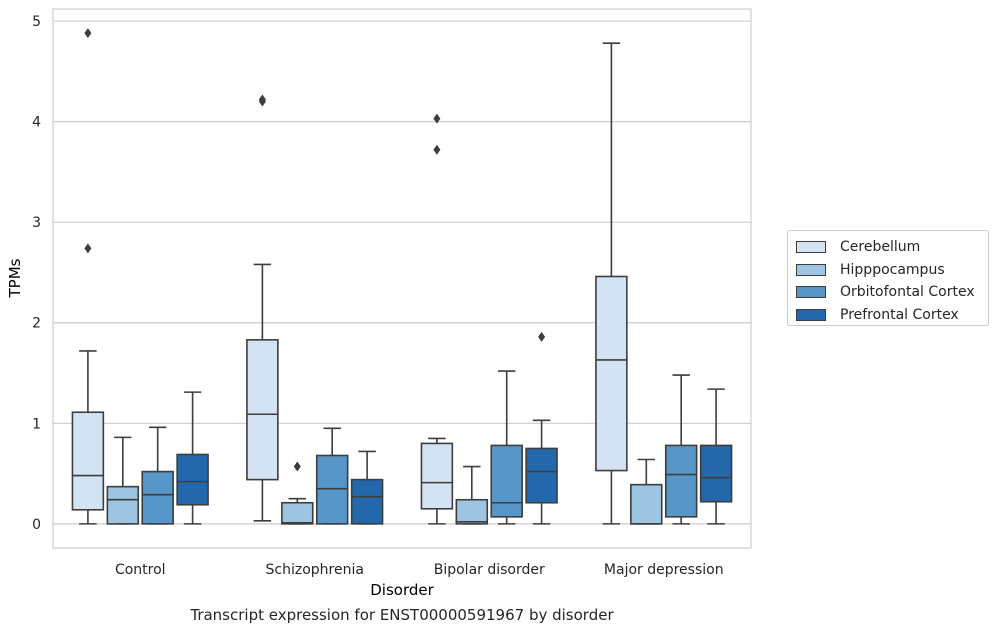 This screenshot has width=999, height=634. I want to click on legend-item-orbitofontal-cortex: Orbitofontal Cortex, so click(888, 292).